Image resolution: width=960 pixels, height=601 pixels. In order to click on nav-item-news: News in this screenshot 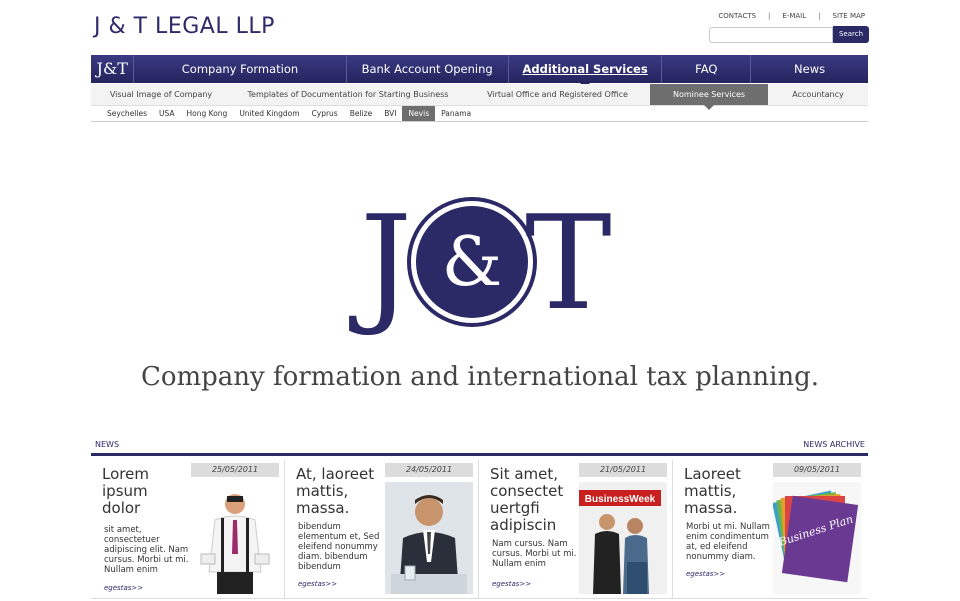, I will do `click(810, 69)`.